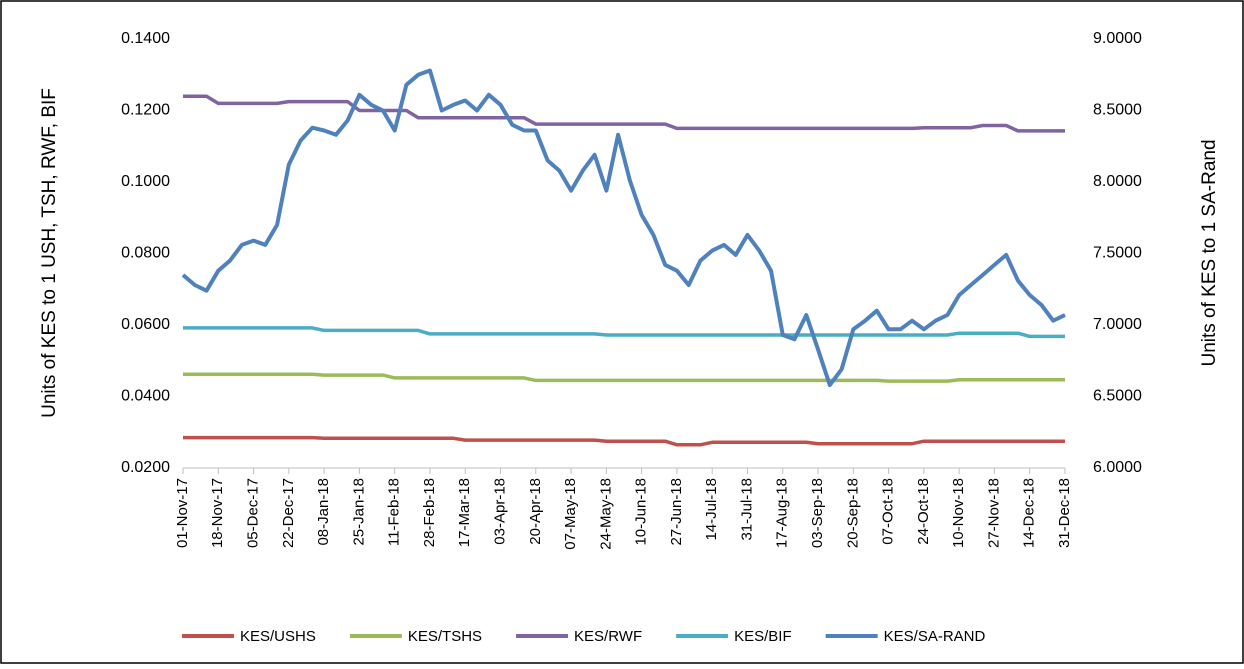 This screenshot has width=1244, height=669. I want to click on x-tick-label: 18-Nov-17, so click(217, 513).